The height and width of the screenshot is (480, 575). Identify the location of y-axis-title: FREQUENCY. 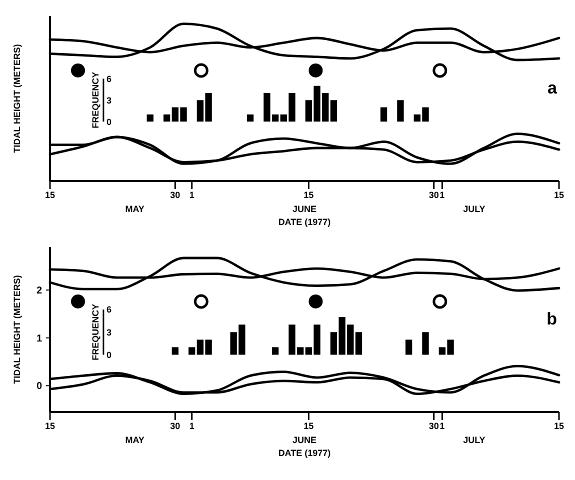
(95, 100).